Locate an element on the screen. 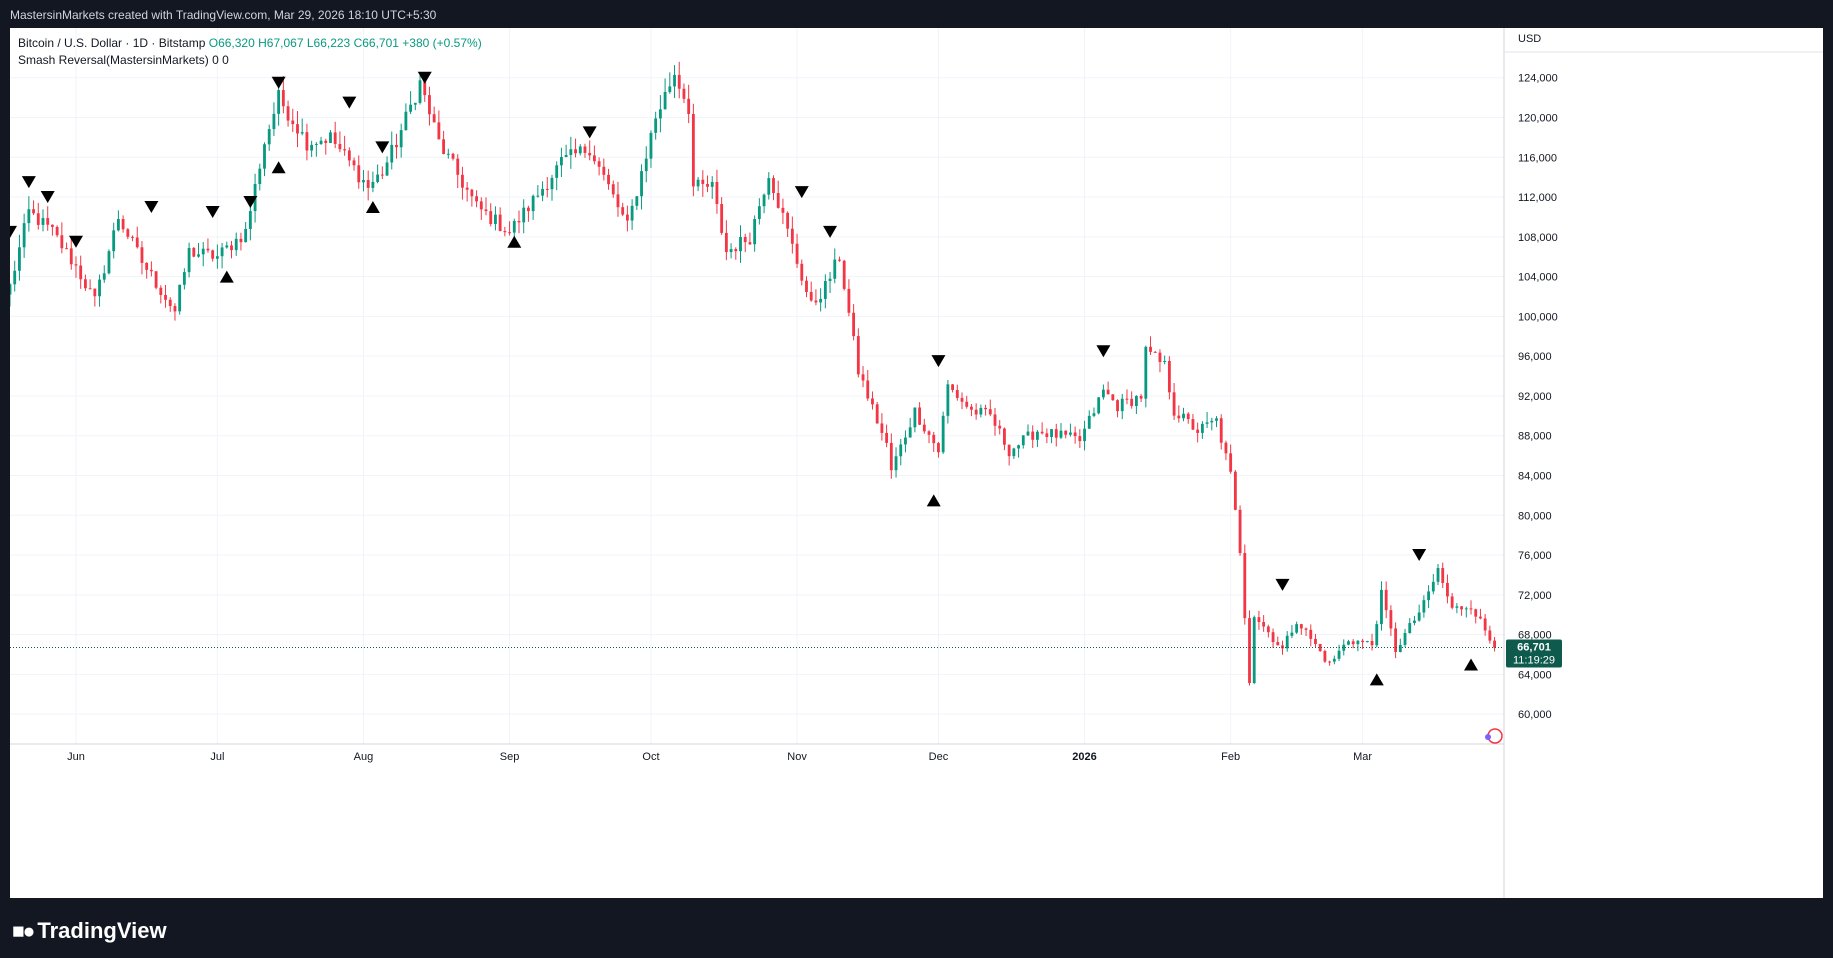 The image size is (1833, 958). price-tick-label: 76,000 is located at coordinates (1535, 556).